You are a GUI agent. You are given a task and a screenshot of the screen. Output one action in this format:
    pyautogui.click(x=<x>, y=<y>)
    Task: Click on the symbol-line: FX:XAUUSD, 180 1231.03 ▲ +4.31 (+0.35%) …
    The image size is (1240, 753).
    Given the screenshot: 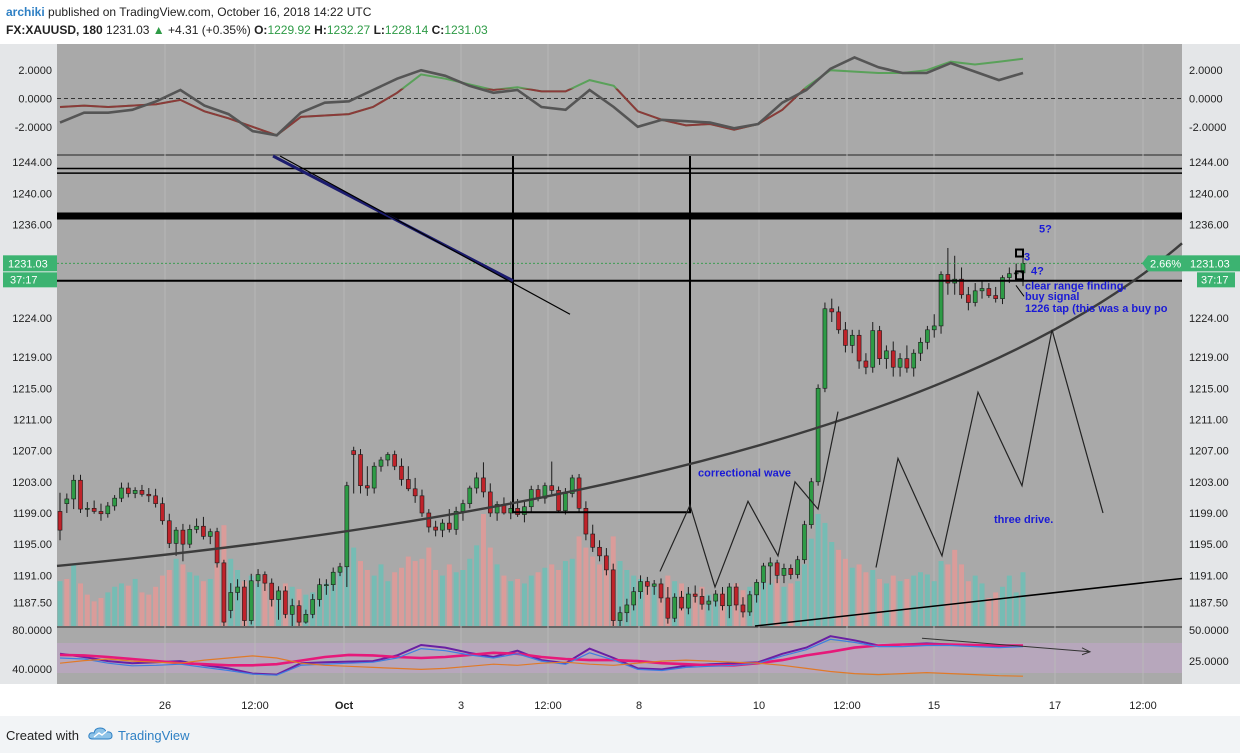 What is the action you would take?
    pyautogui.click(x=247, y=30)
    